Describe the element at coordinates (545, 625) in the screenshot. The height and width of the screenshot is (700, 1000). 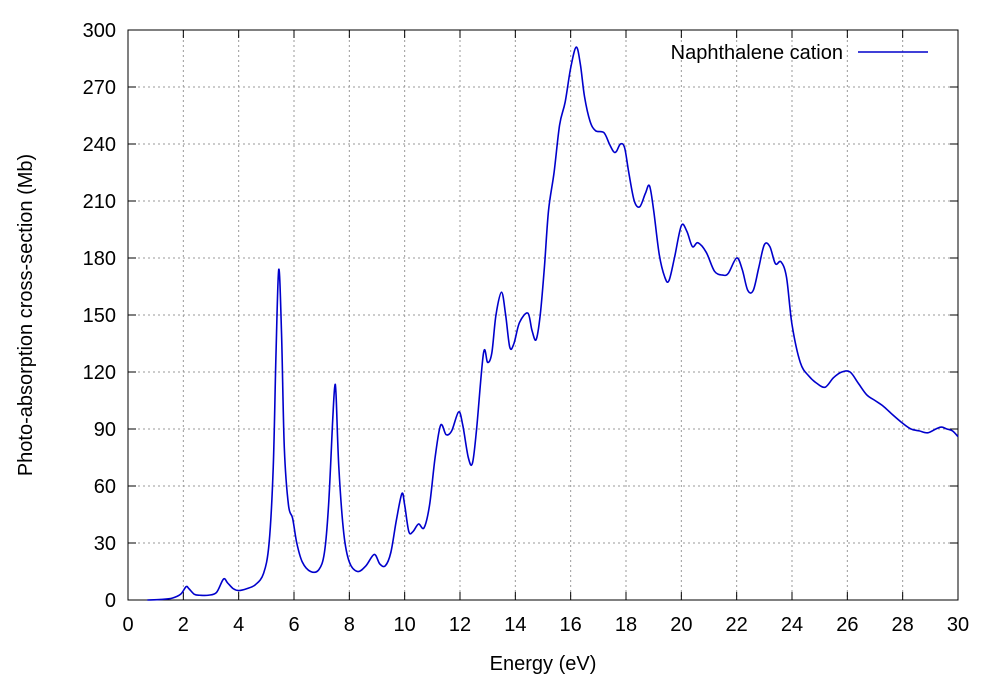
I see `x-tick-labels: 0 2 4 6 8 10 12 14 16 18 20 22 24 26 28 30` at that location.